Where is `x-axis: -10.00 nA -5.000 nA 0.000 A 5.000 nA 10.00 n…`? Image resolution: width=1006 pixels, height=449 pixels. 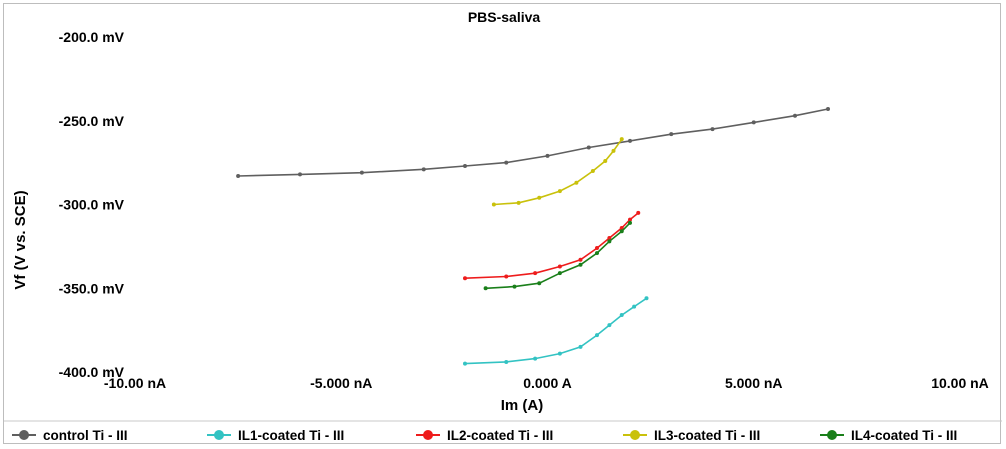
x-axis: -10.00 nA -5.000 nA 0.000 A 5.000 nA 10.00 n… is located at coordinates (546, 383).